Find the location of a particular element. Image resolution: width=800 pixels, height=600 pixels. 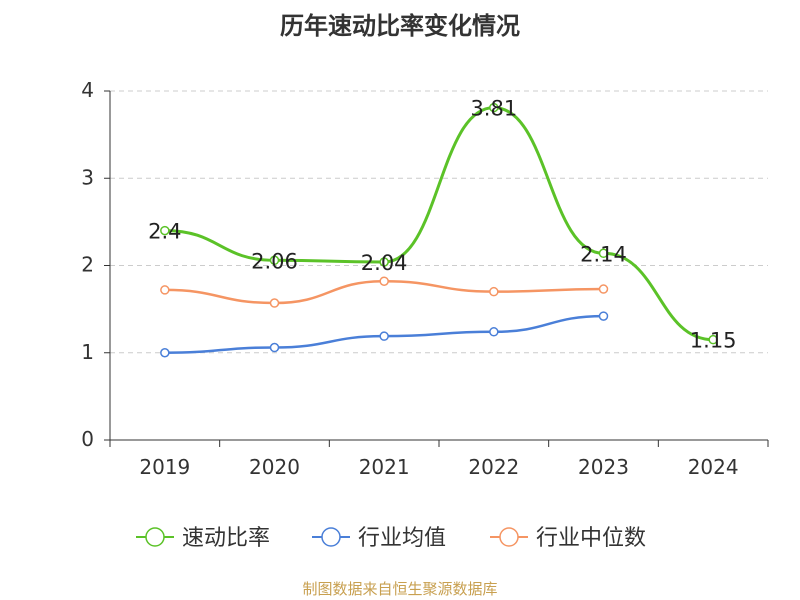

data-label: 3.81 is located at coordinates (493, 109).